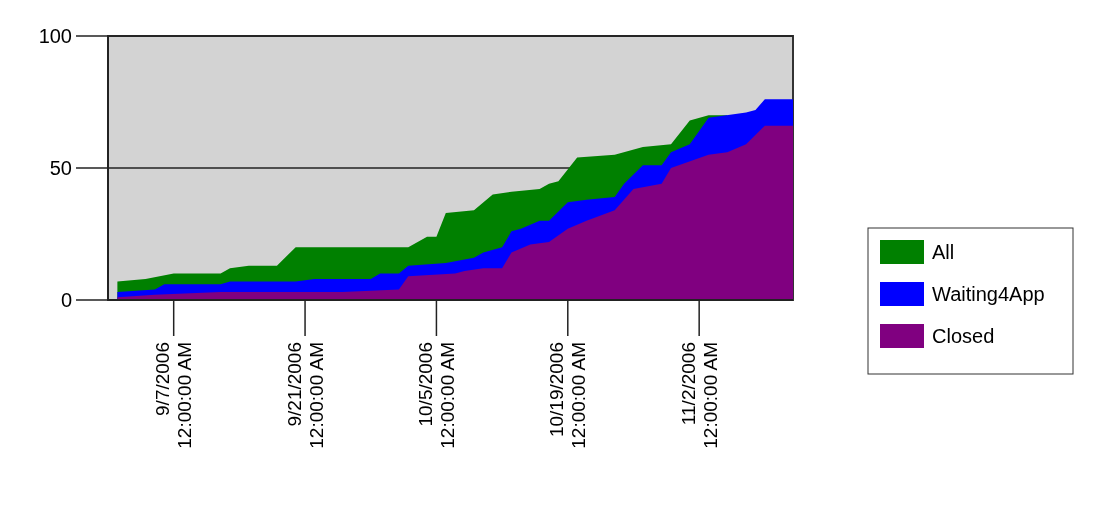 This screenshot has height=531, width=1102. Describe the element at coordinates (55, 36) in the screenshot. I see `y-tick-label: 100` at that location.